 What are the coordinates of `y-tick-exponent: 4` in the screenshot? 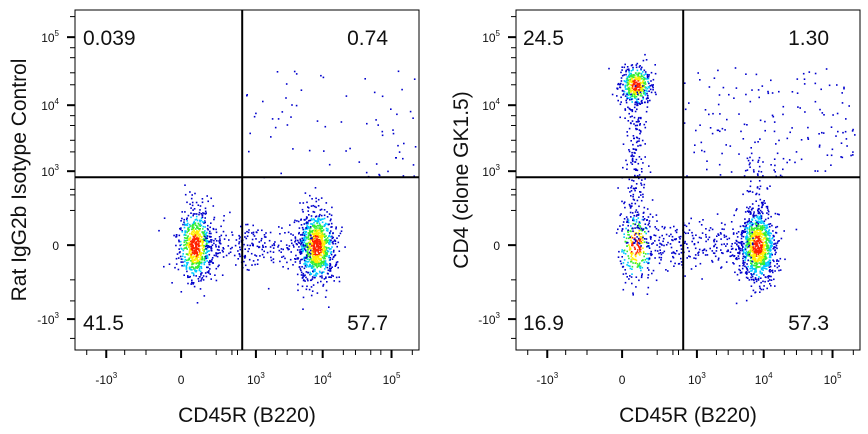 It's located at (57, 101).